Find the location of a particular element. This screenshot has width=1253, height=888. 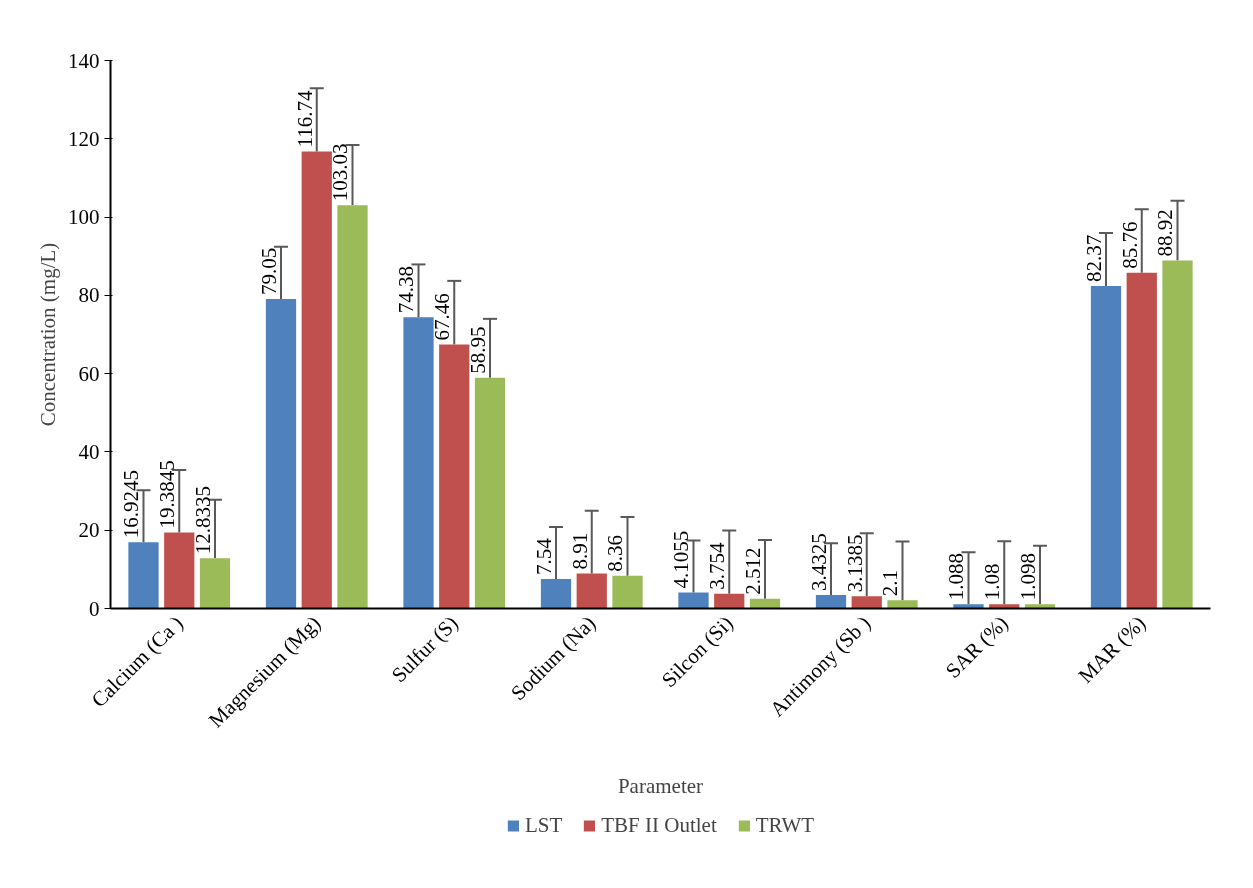

y-tick-label: 60 is located at coordinates (89, 373).